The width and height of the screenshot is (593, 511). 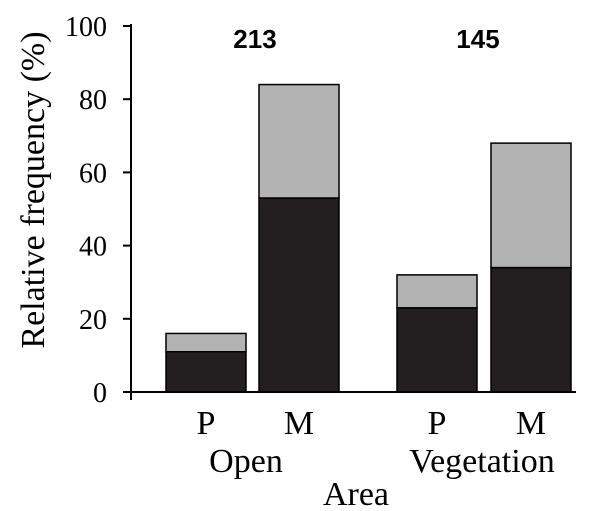 I want to click on y-tick-label-60: 60, so click(x=93, y=173).